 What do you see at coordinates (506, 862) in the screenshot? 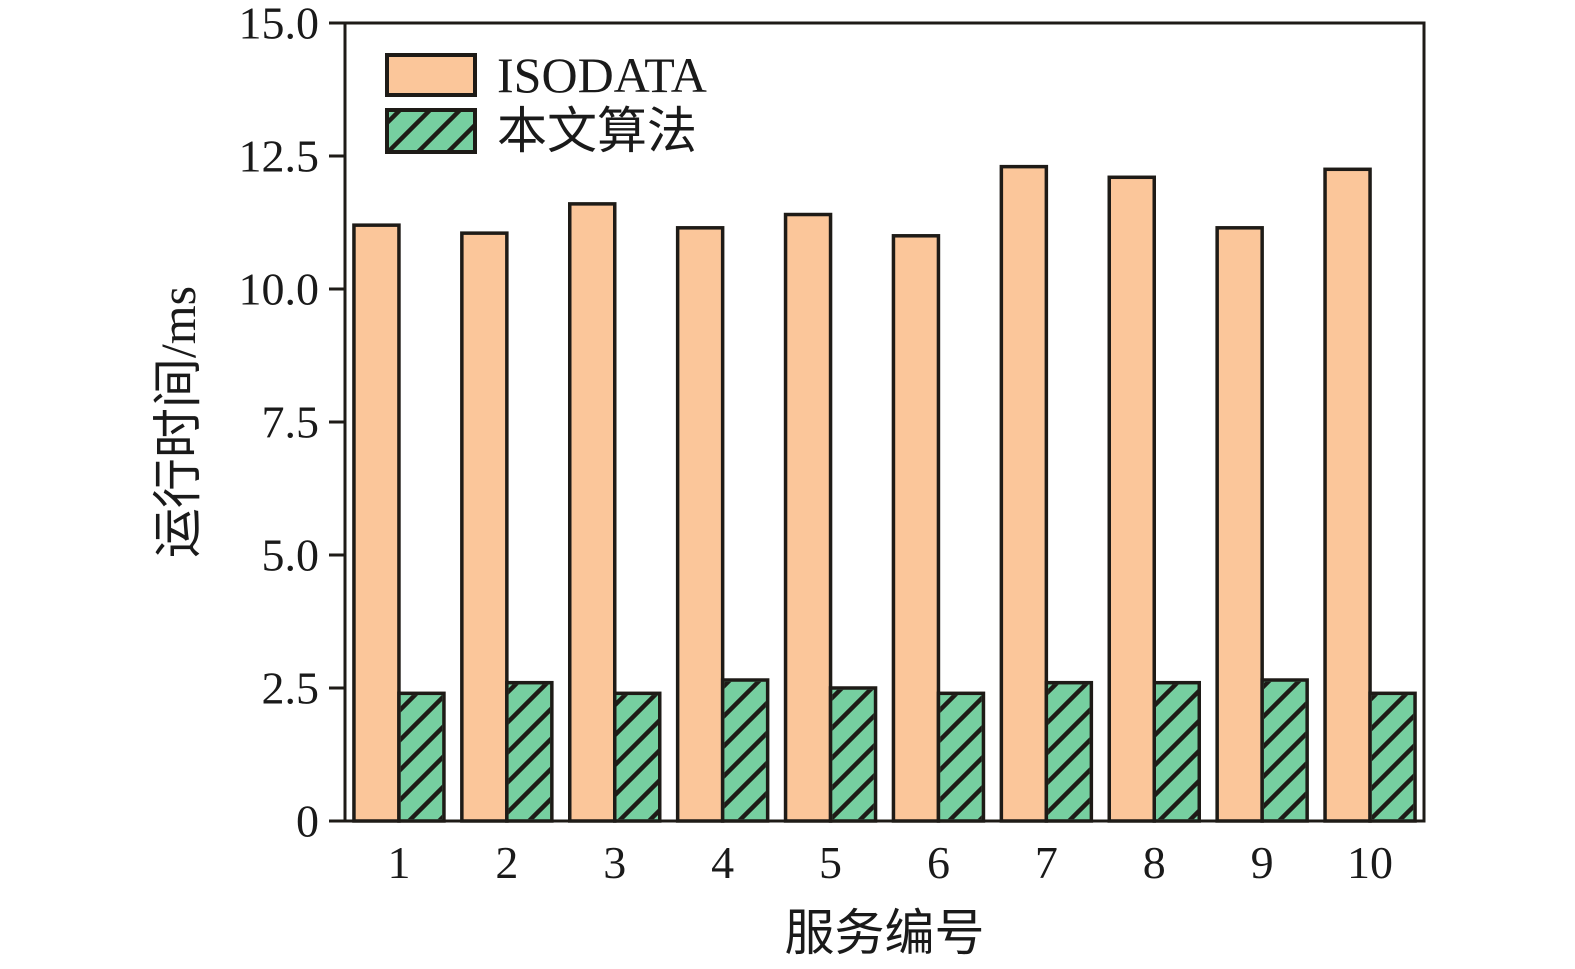
I see `x-tick-label: 2` at bounding box center [506, 862].